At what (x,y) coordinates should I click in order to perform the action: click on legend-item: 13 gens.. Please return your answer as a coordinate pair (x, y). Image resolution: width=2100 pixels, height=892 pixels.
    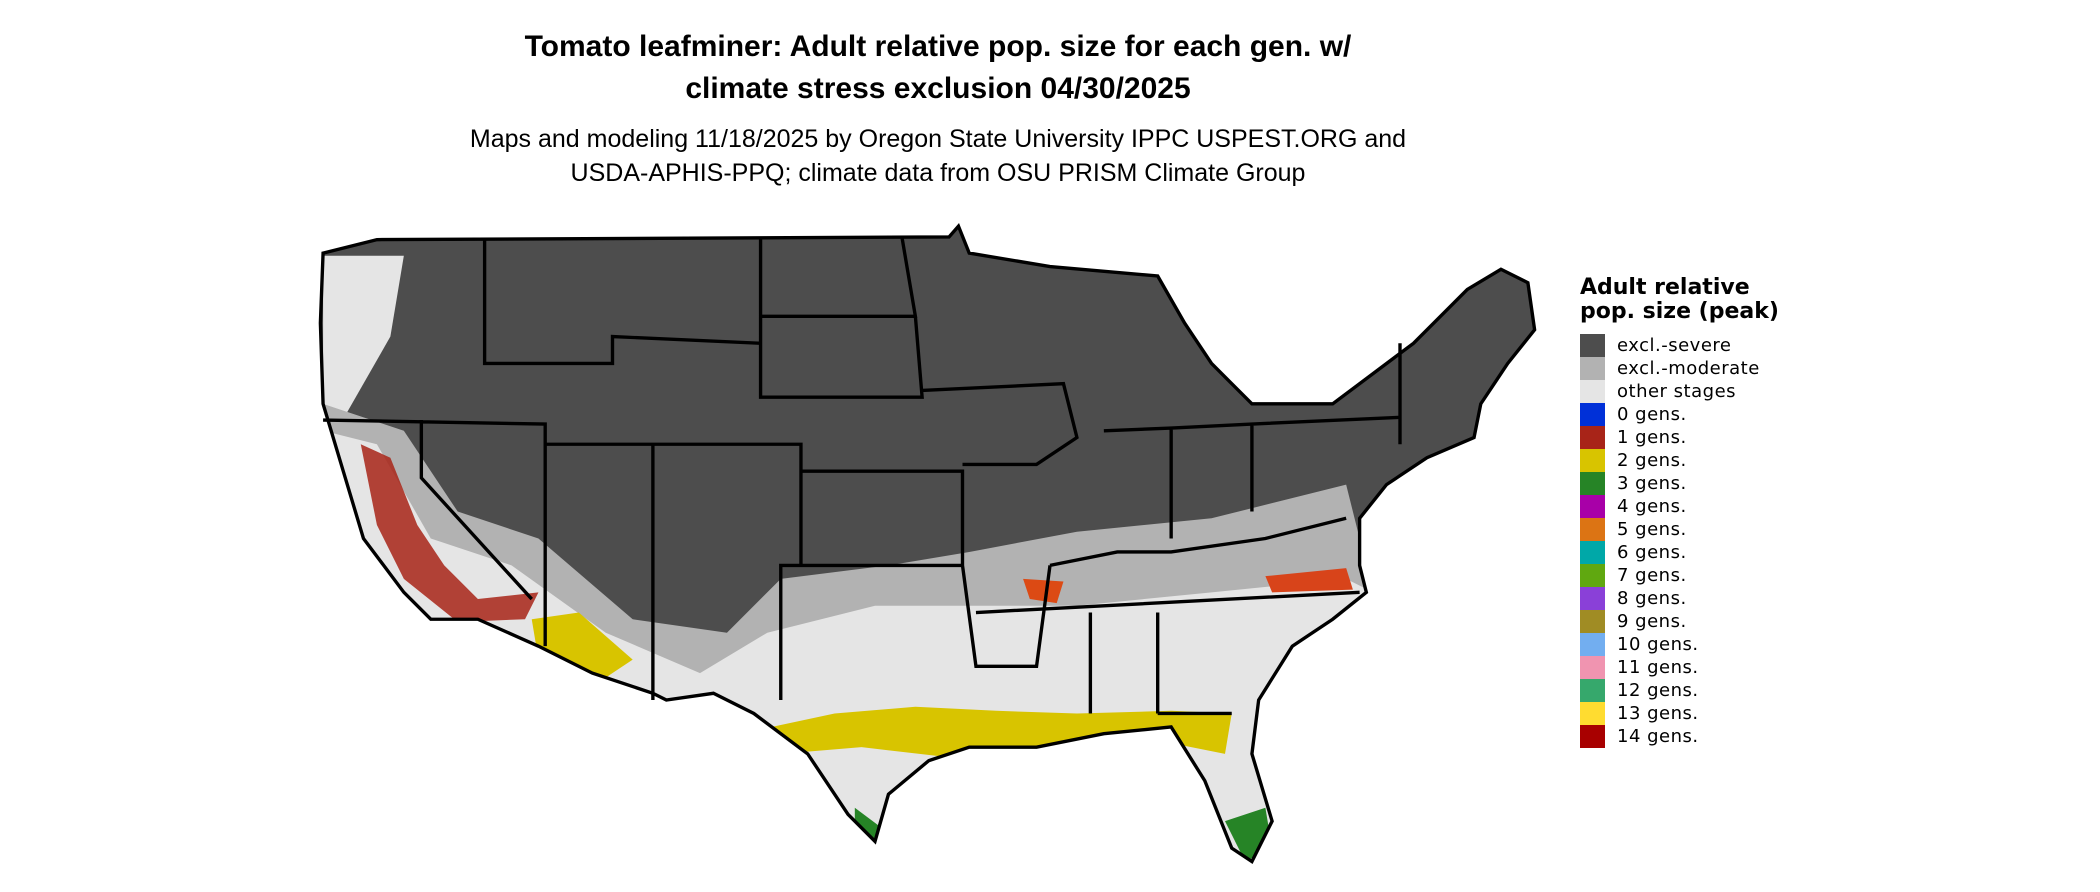
    Looking at the image, I should click on (1680, 713).